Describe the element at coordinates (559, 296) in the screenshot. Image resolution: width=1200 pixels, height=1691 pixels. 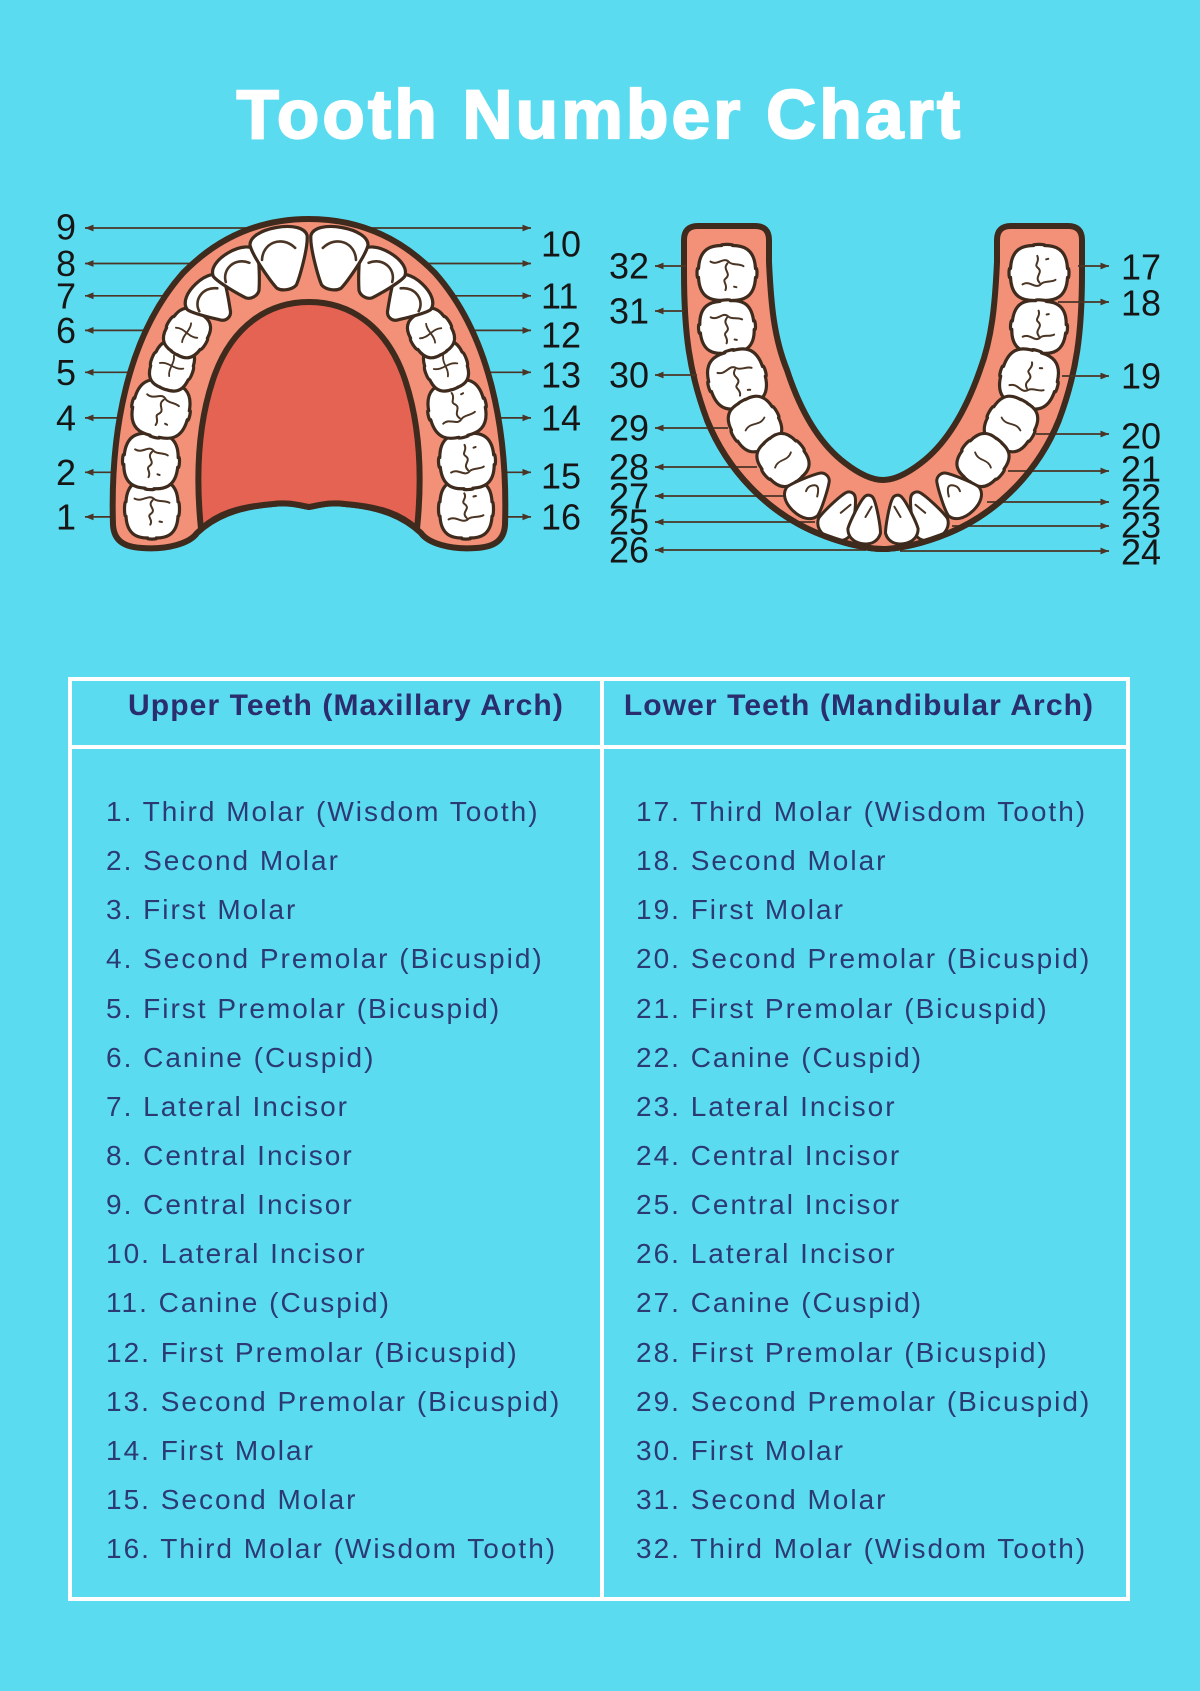
I see `svg-text: 11` at that location.